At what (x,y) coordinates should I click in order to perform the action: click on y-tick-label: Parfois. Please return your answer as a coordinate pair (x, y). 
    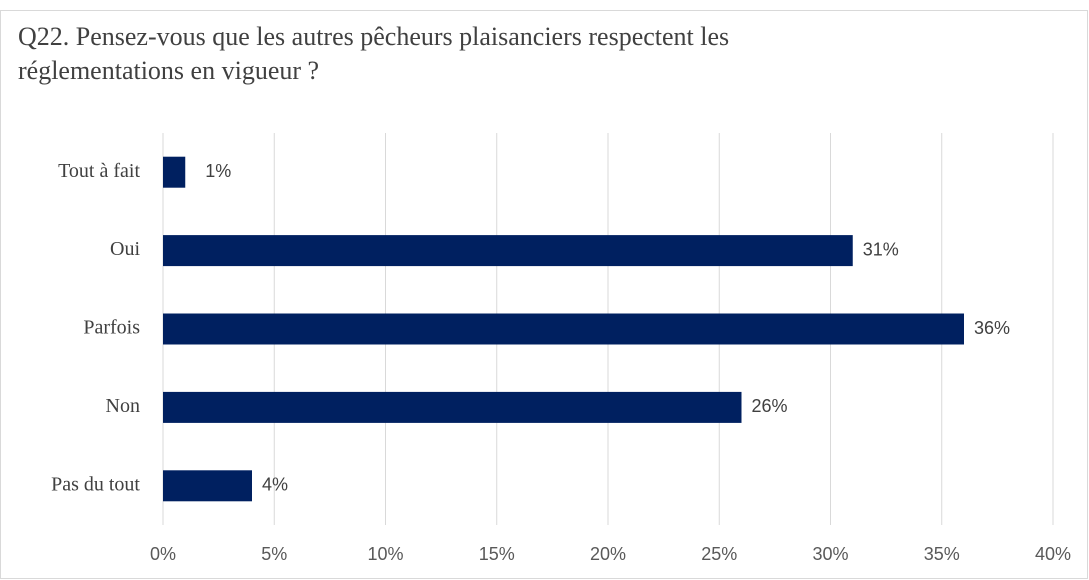
    Looking at the image, I should click on (111, 328).